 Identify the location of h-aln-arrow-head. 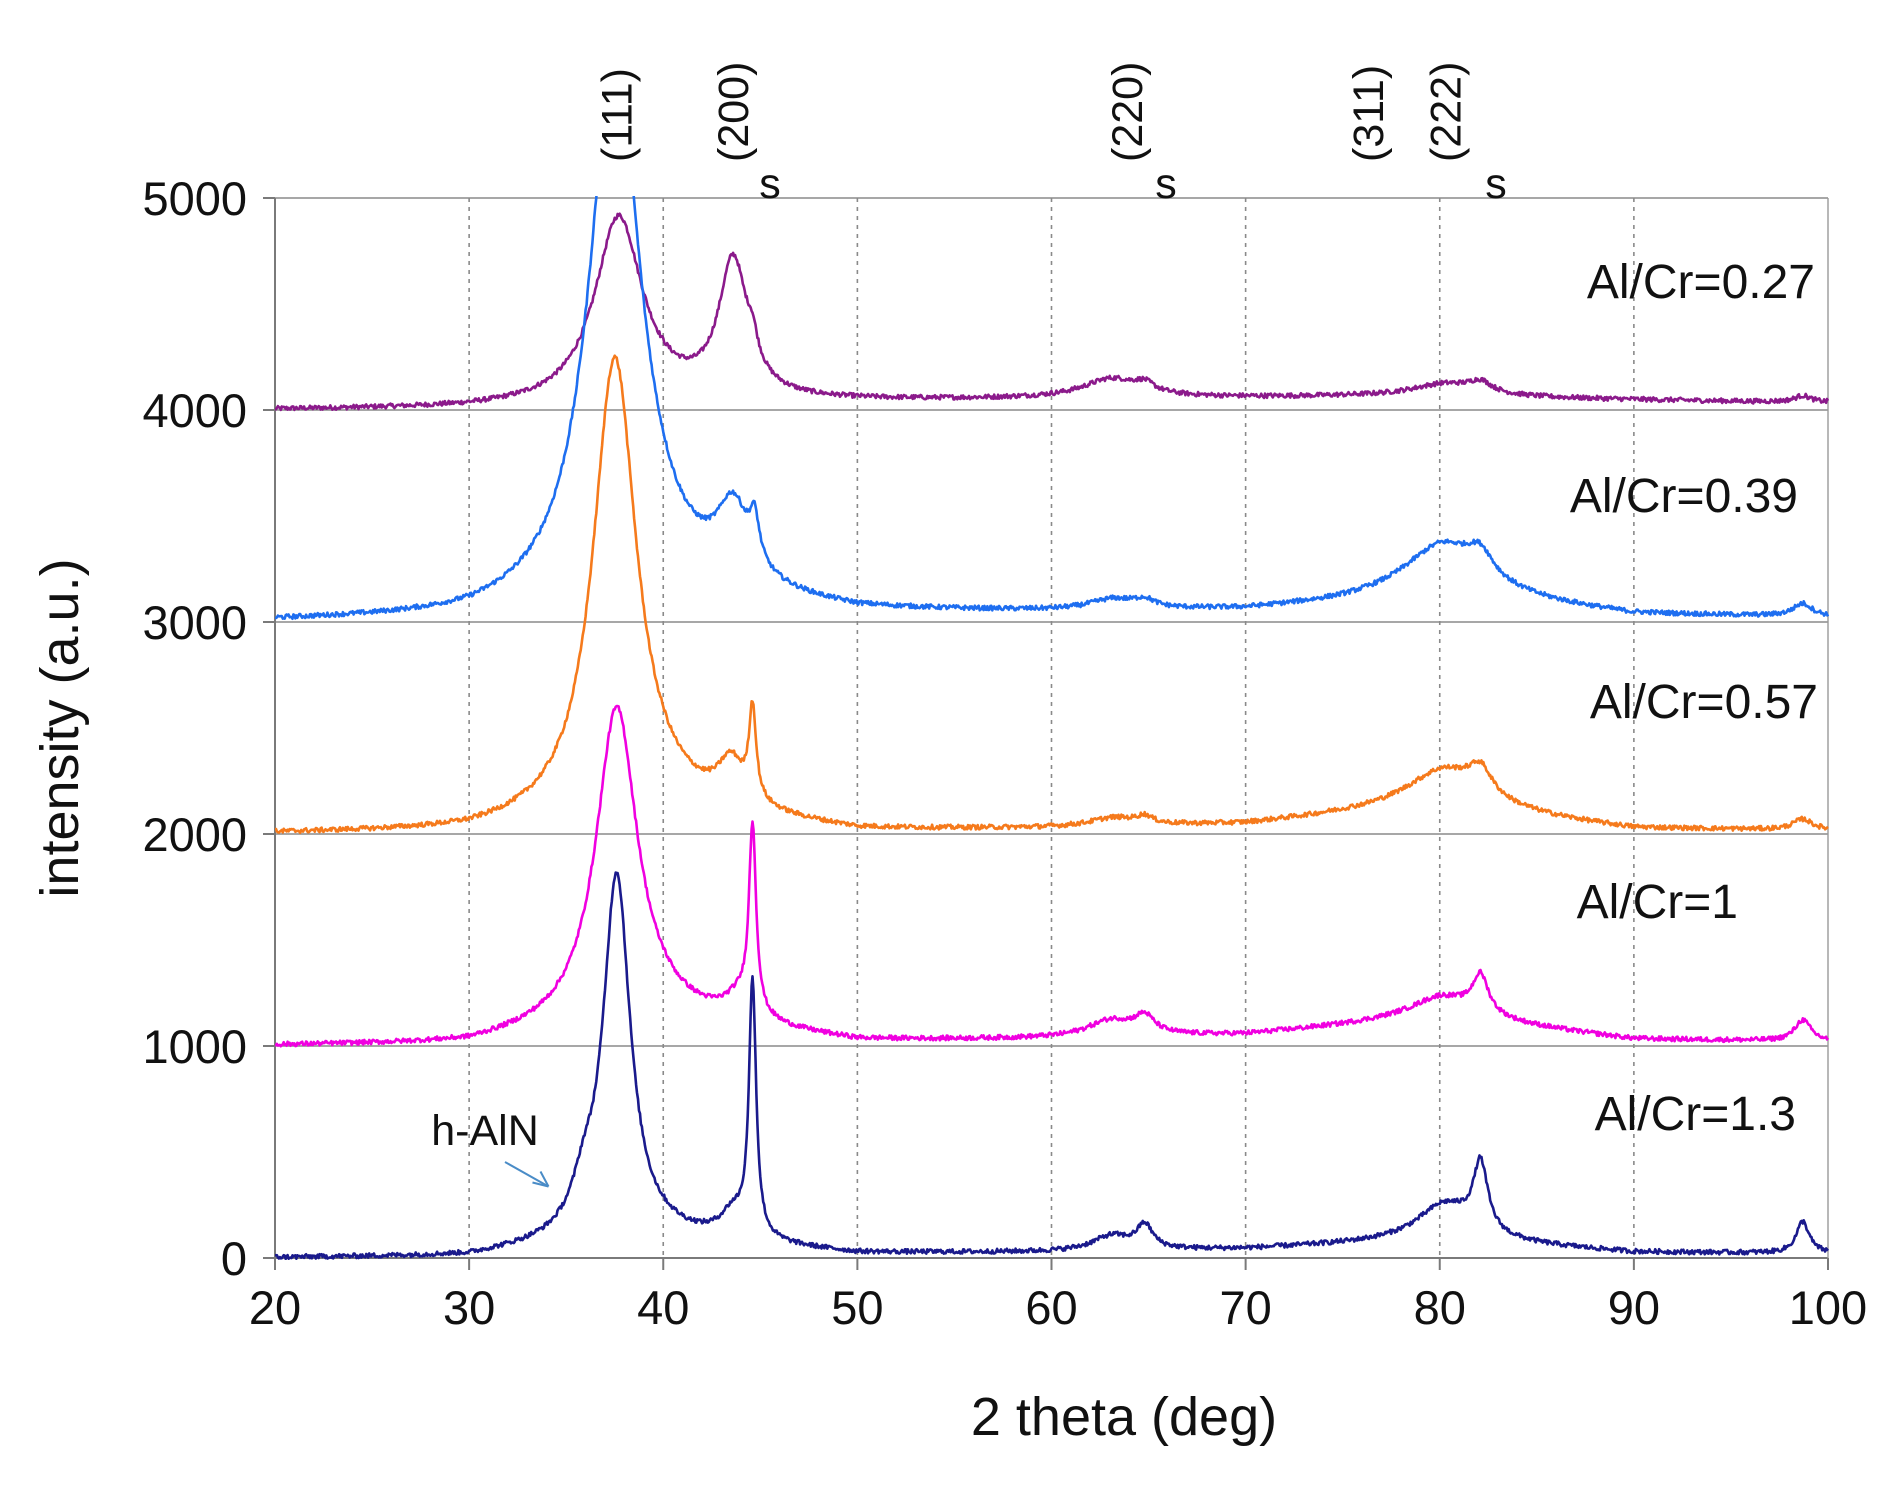
(541, 1179).